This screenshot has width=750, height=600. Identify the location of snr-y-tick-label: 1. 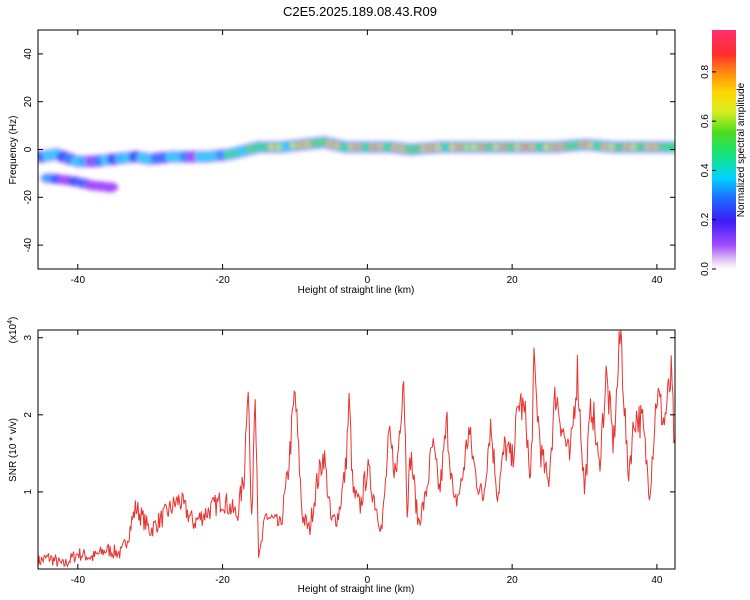
(28, 492).